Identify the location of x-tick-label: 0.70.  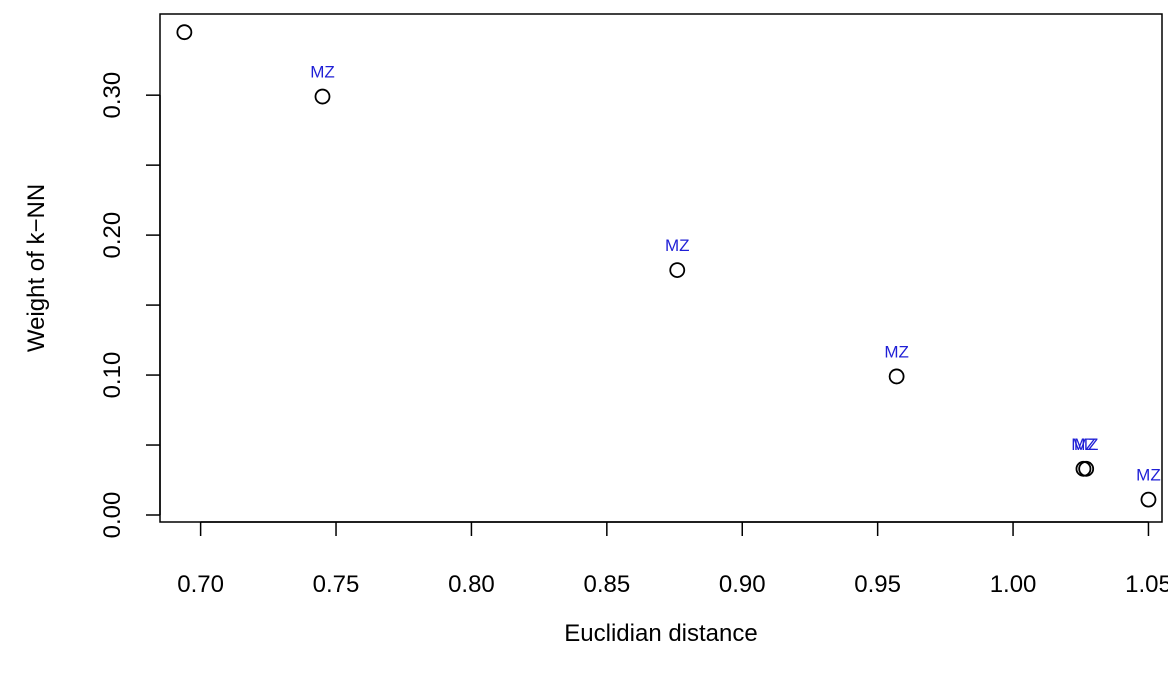
(200, 584).